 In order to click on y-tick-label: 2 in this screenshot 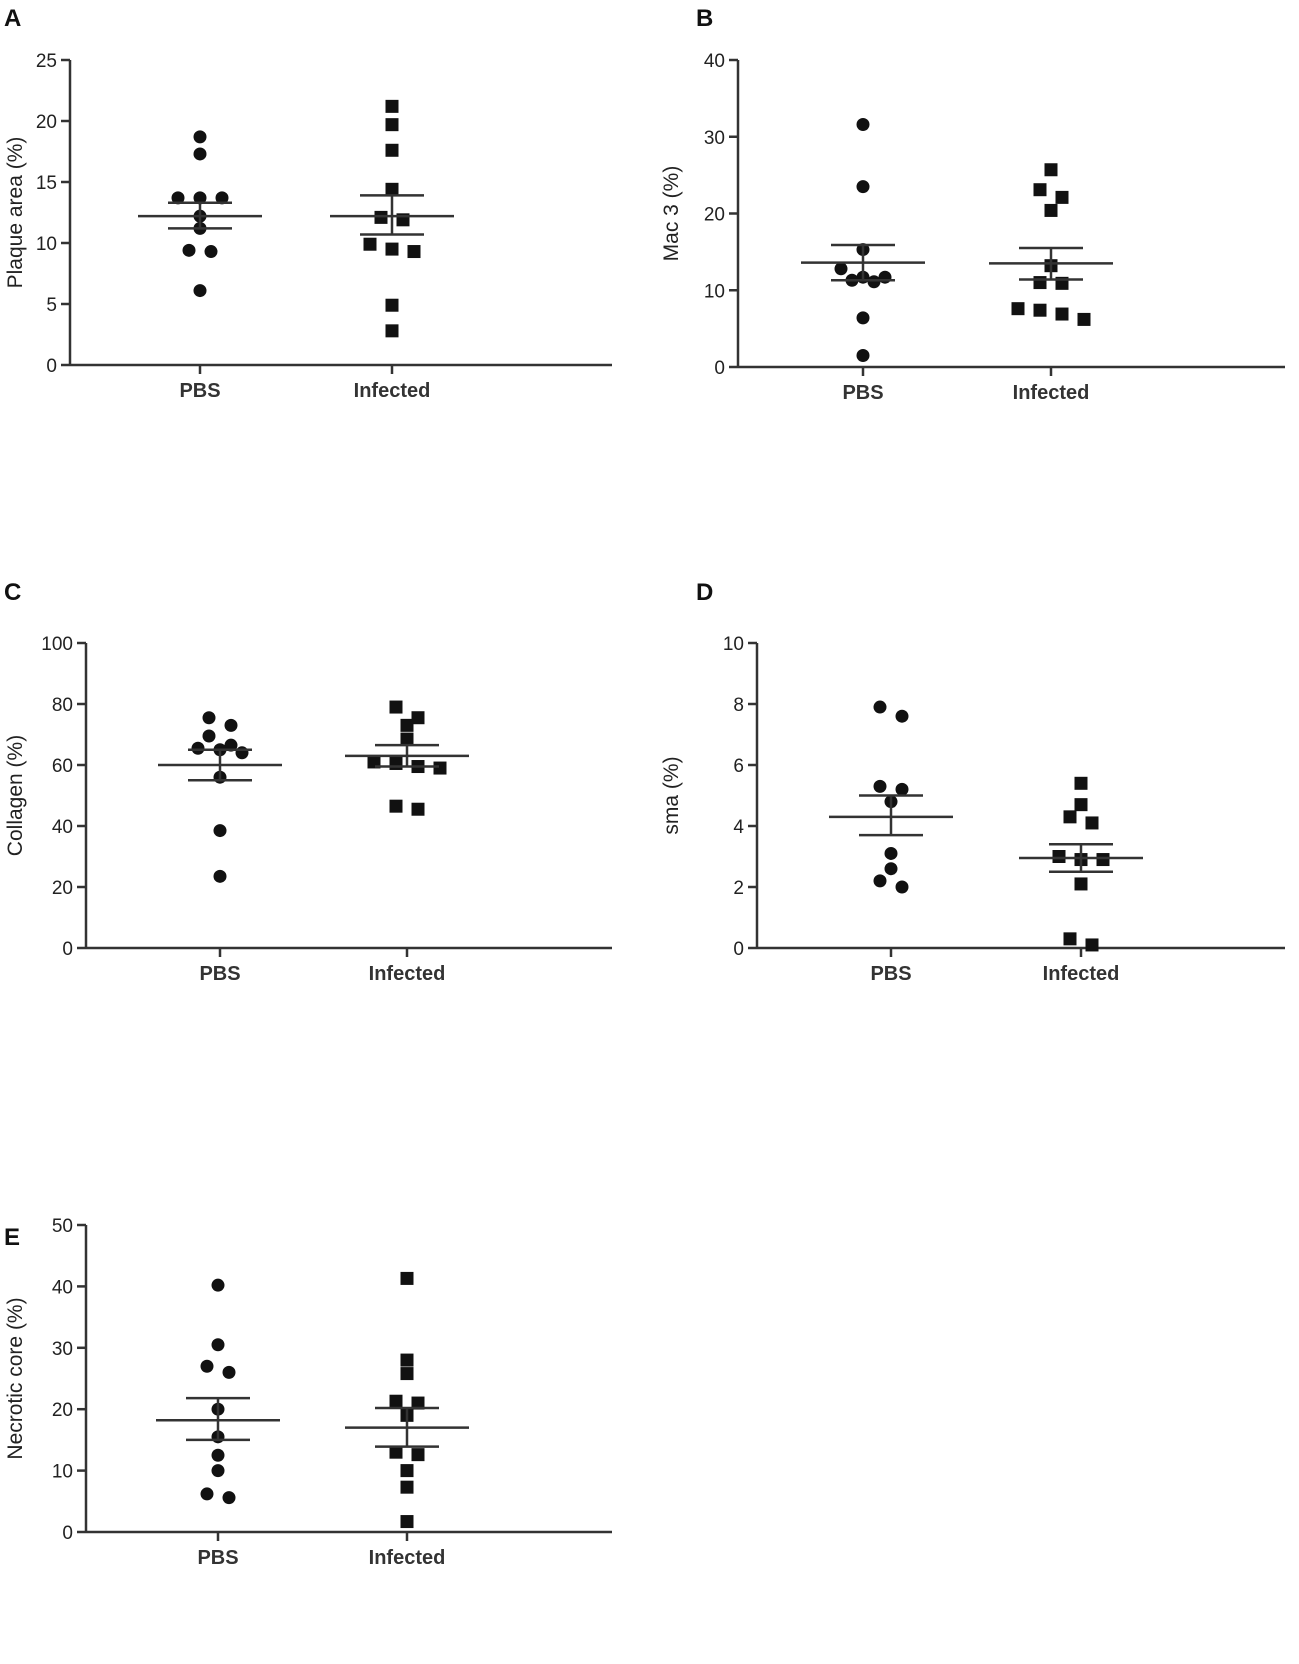, I will do `click(738, 888)`.